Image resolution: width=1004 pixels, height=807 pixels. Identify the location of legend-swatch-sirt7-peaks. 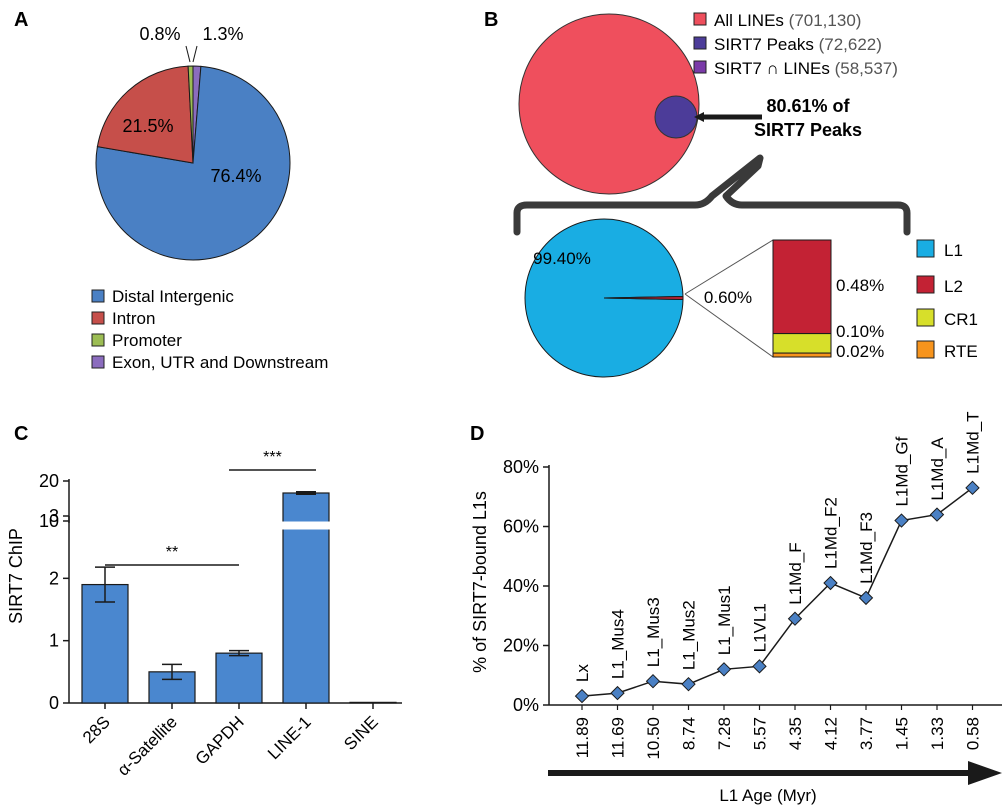
(700, 43).